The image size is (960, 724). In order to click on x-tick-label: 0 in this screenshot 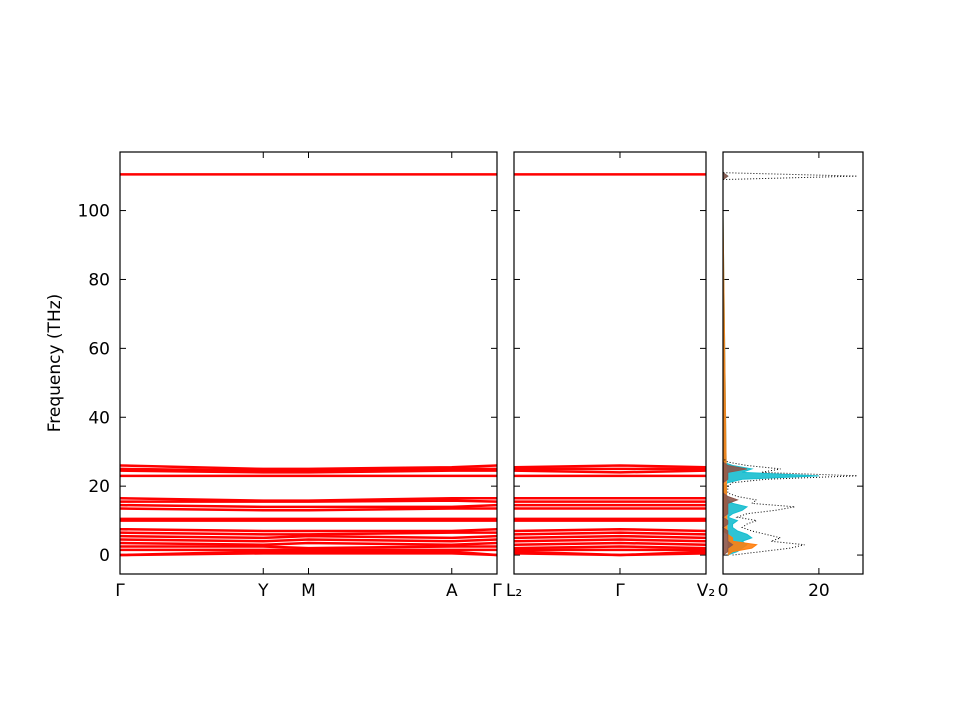, I will do `click(723, 591)`.